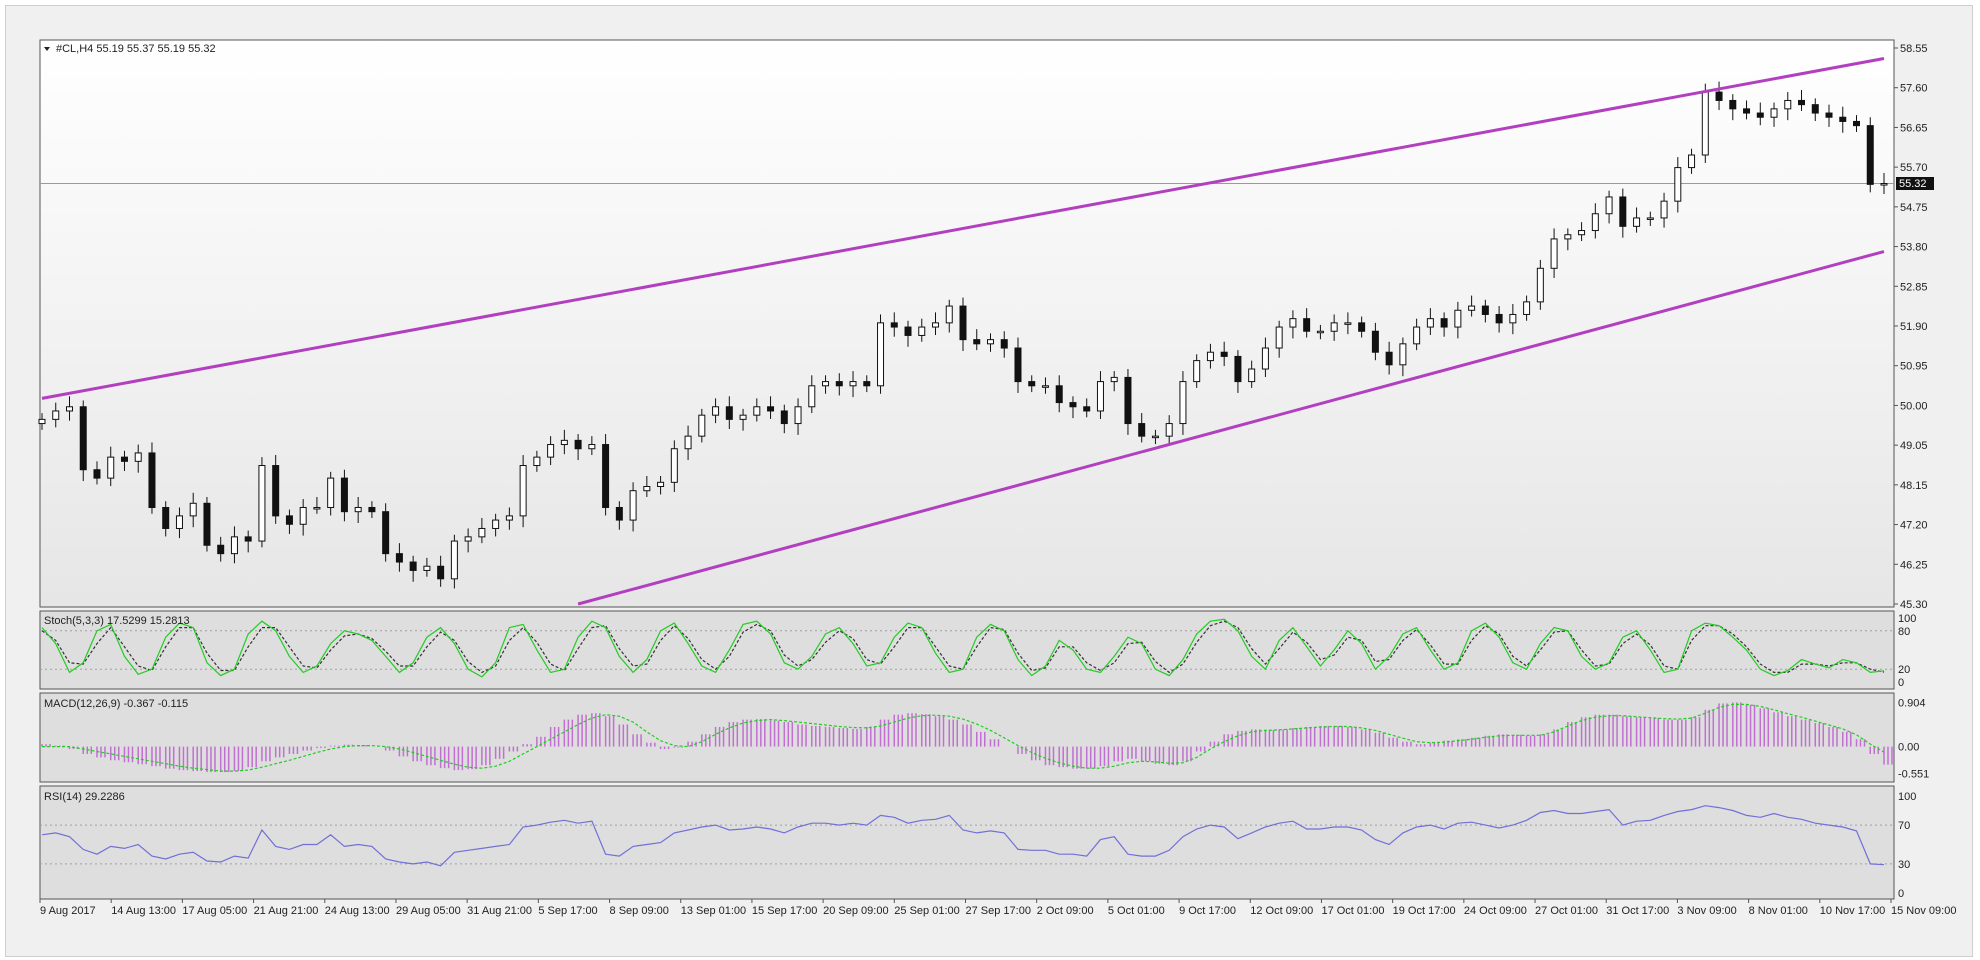  Describe the element at coordinates (1914, 486) in the screenshot. I see `y-tick-label: 48.15` at that location.